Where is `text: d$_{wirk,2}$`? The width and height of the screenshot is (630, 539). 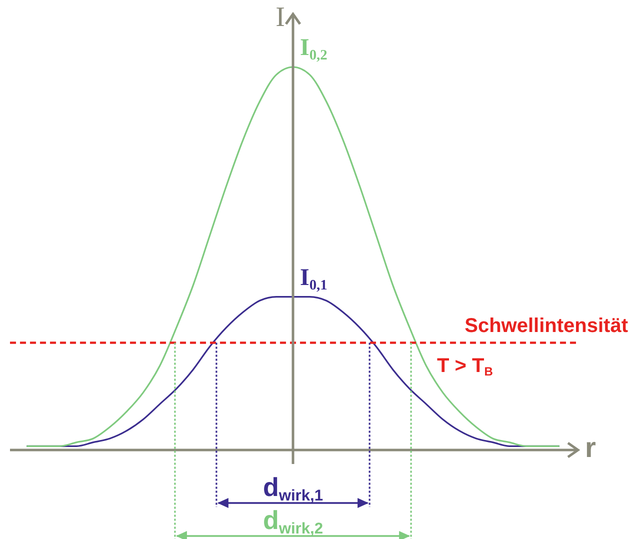
text: d$_{wirk,2}$ is located at coordinates (293, 522).